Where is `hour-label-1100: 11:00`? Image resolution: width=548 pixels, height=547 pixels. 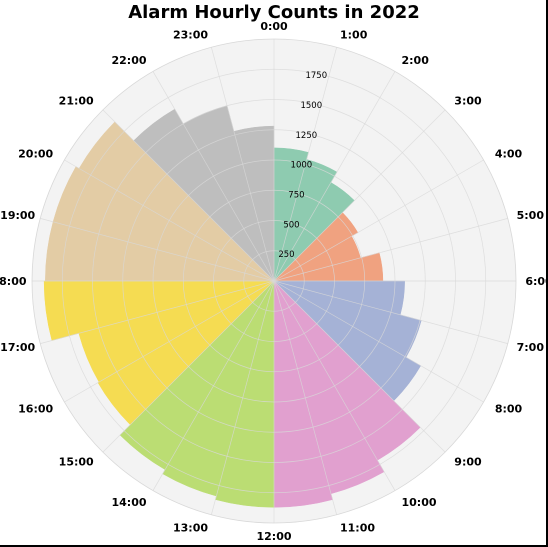 hour-label-1100: 11:00 is located at coordinates (357, 527).